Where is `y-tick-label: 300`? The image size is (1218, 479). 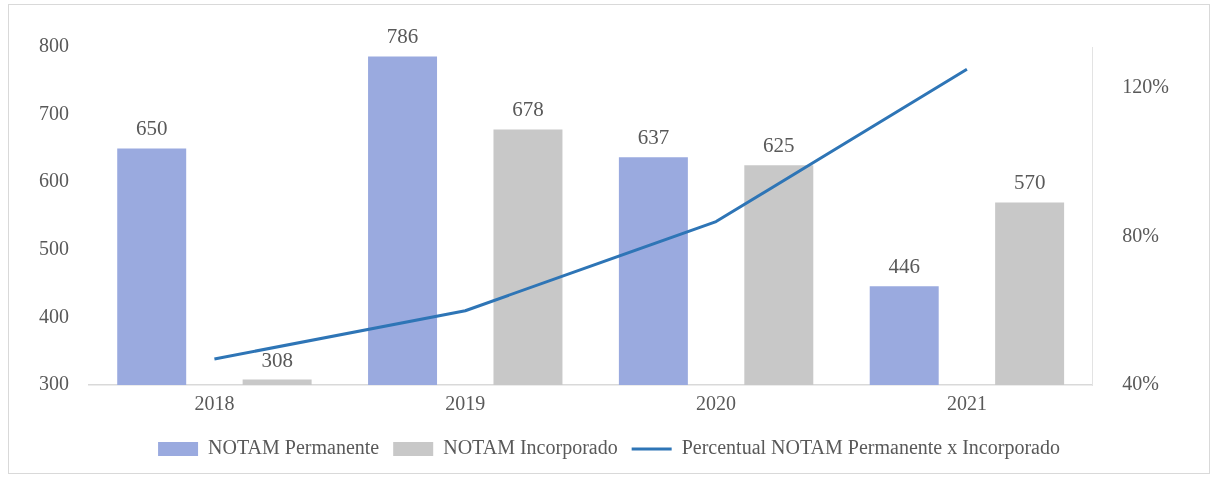 y-tick-label: 300 is located at coordinates (54, 383).